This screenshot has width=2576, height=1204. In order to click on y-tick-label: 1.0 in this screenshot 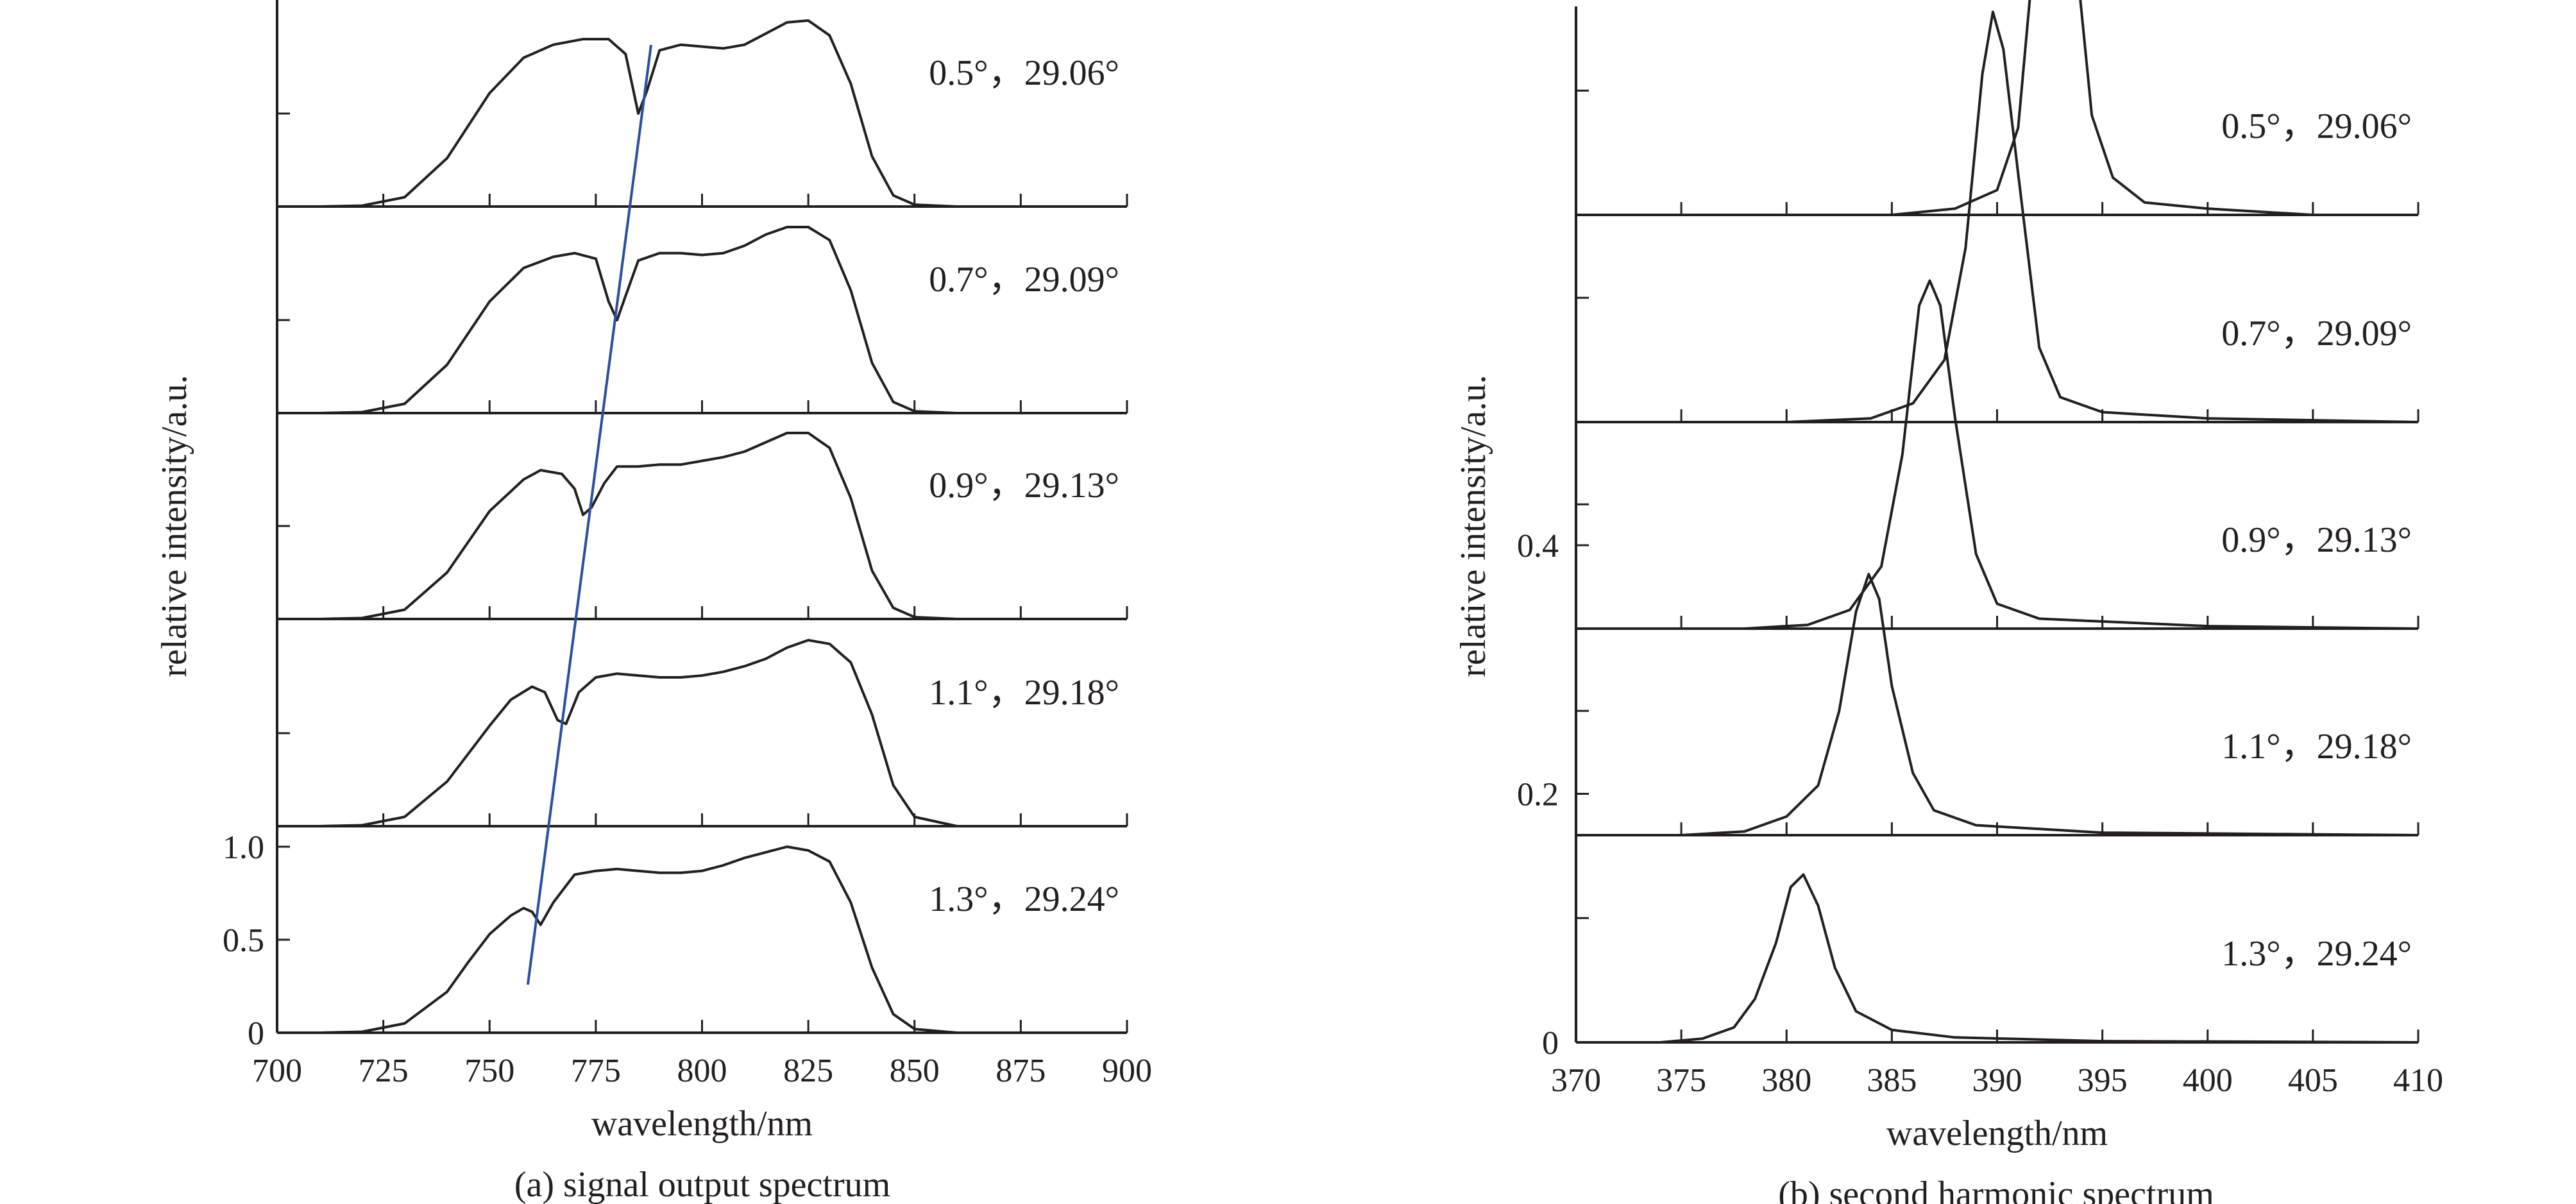, I will do `click(243, 847)`.